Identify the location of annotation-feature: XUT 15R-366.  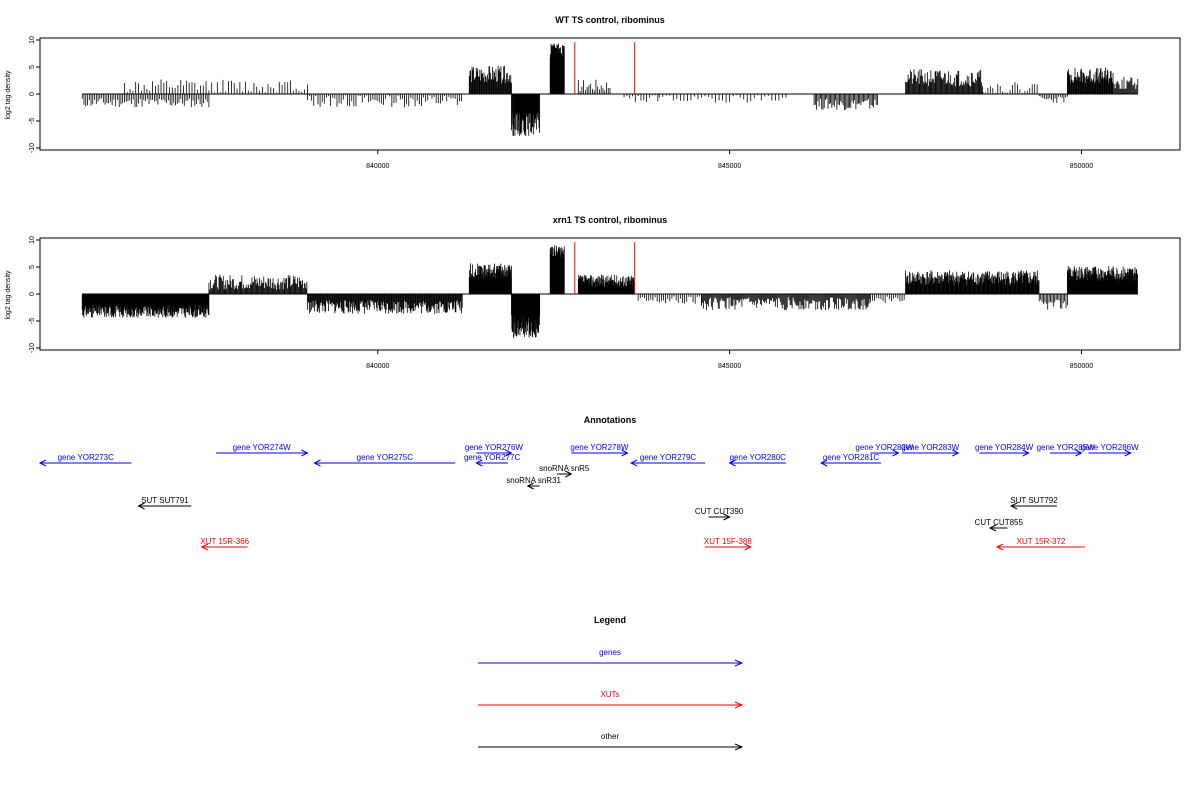
(225, 544).